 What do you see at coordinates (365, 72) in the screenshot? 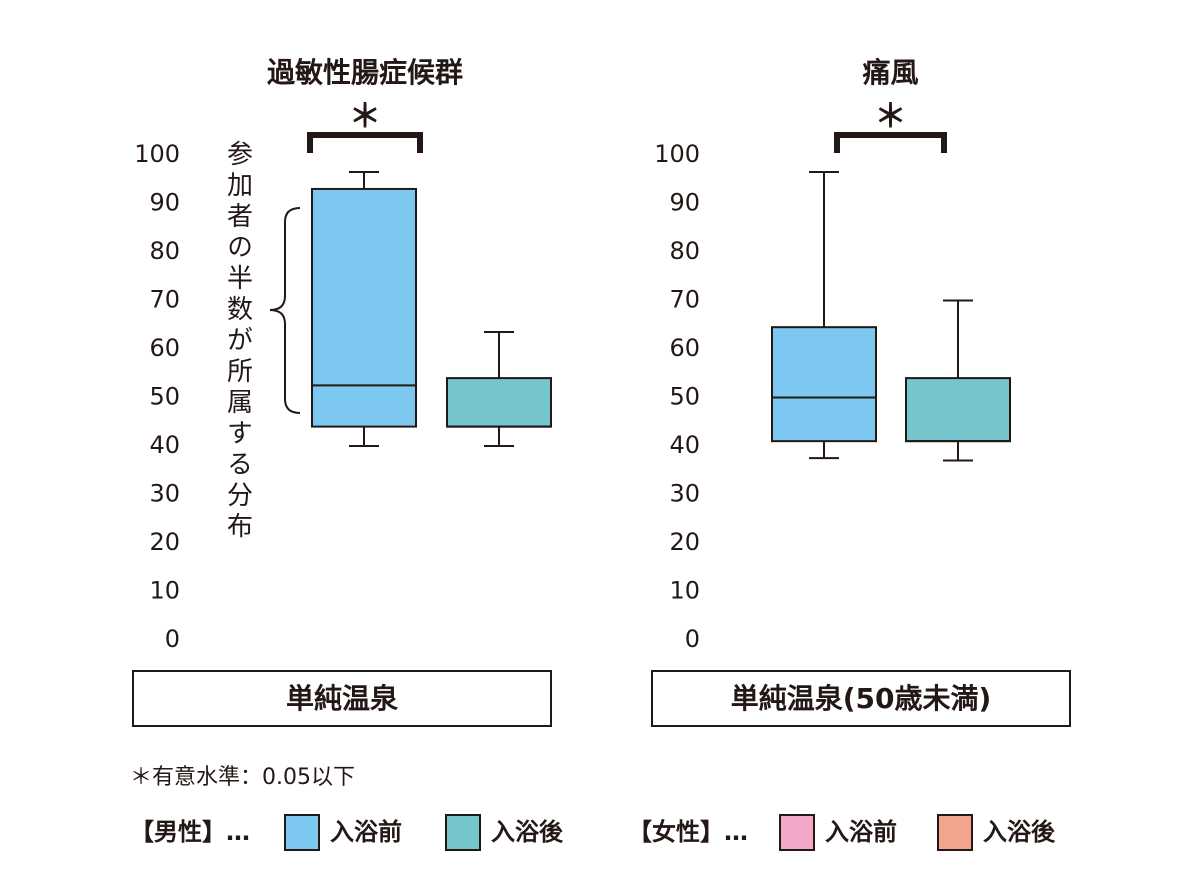
I see `chart-title: 過敏性腸症候群` at bounding box center [365, 72].